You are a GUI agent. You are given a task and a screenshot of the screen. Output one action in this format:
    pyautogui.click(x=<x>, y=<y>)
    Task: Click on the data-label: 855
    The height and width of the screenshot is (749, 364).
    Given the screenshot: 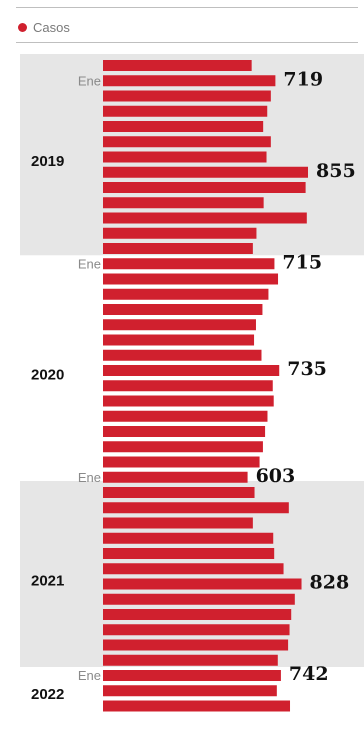 What is the action you would take?
    pyautogui.click(x=336, y=171)
    